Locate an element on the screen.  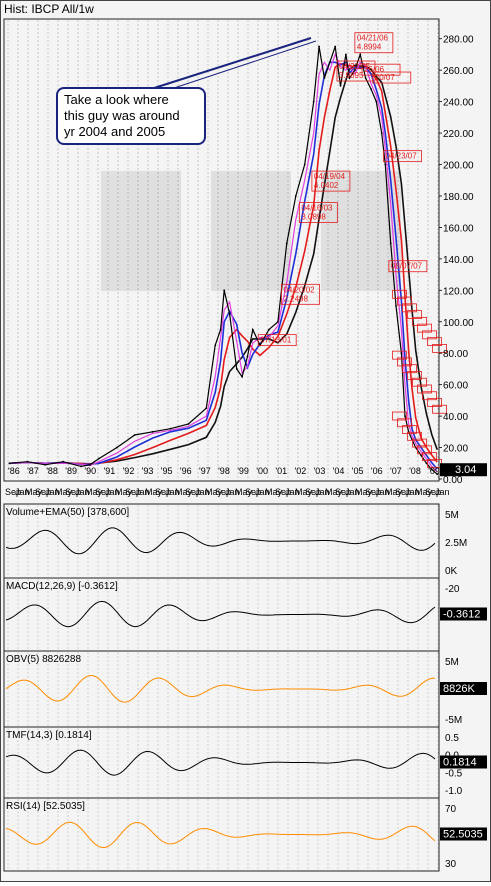
earn-value: 4.0402 is located at coordinates (326, 185).